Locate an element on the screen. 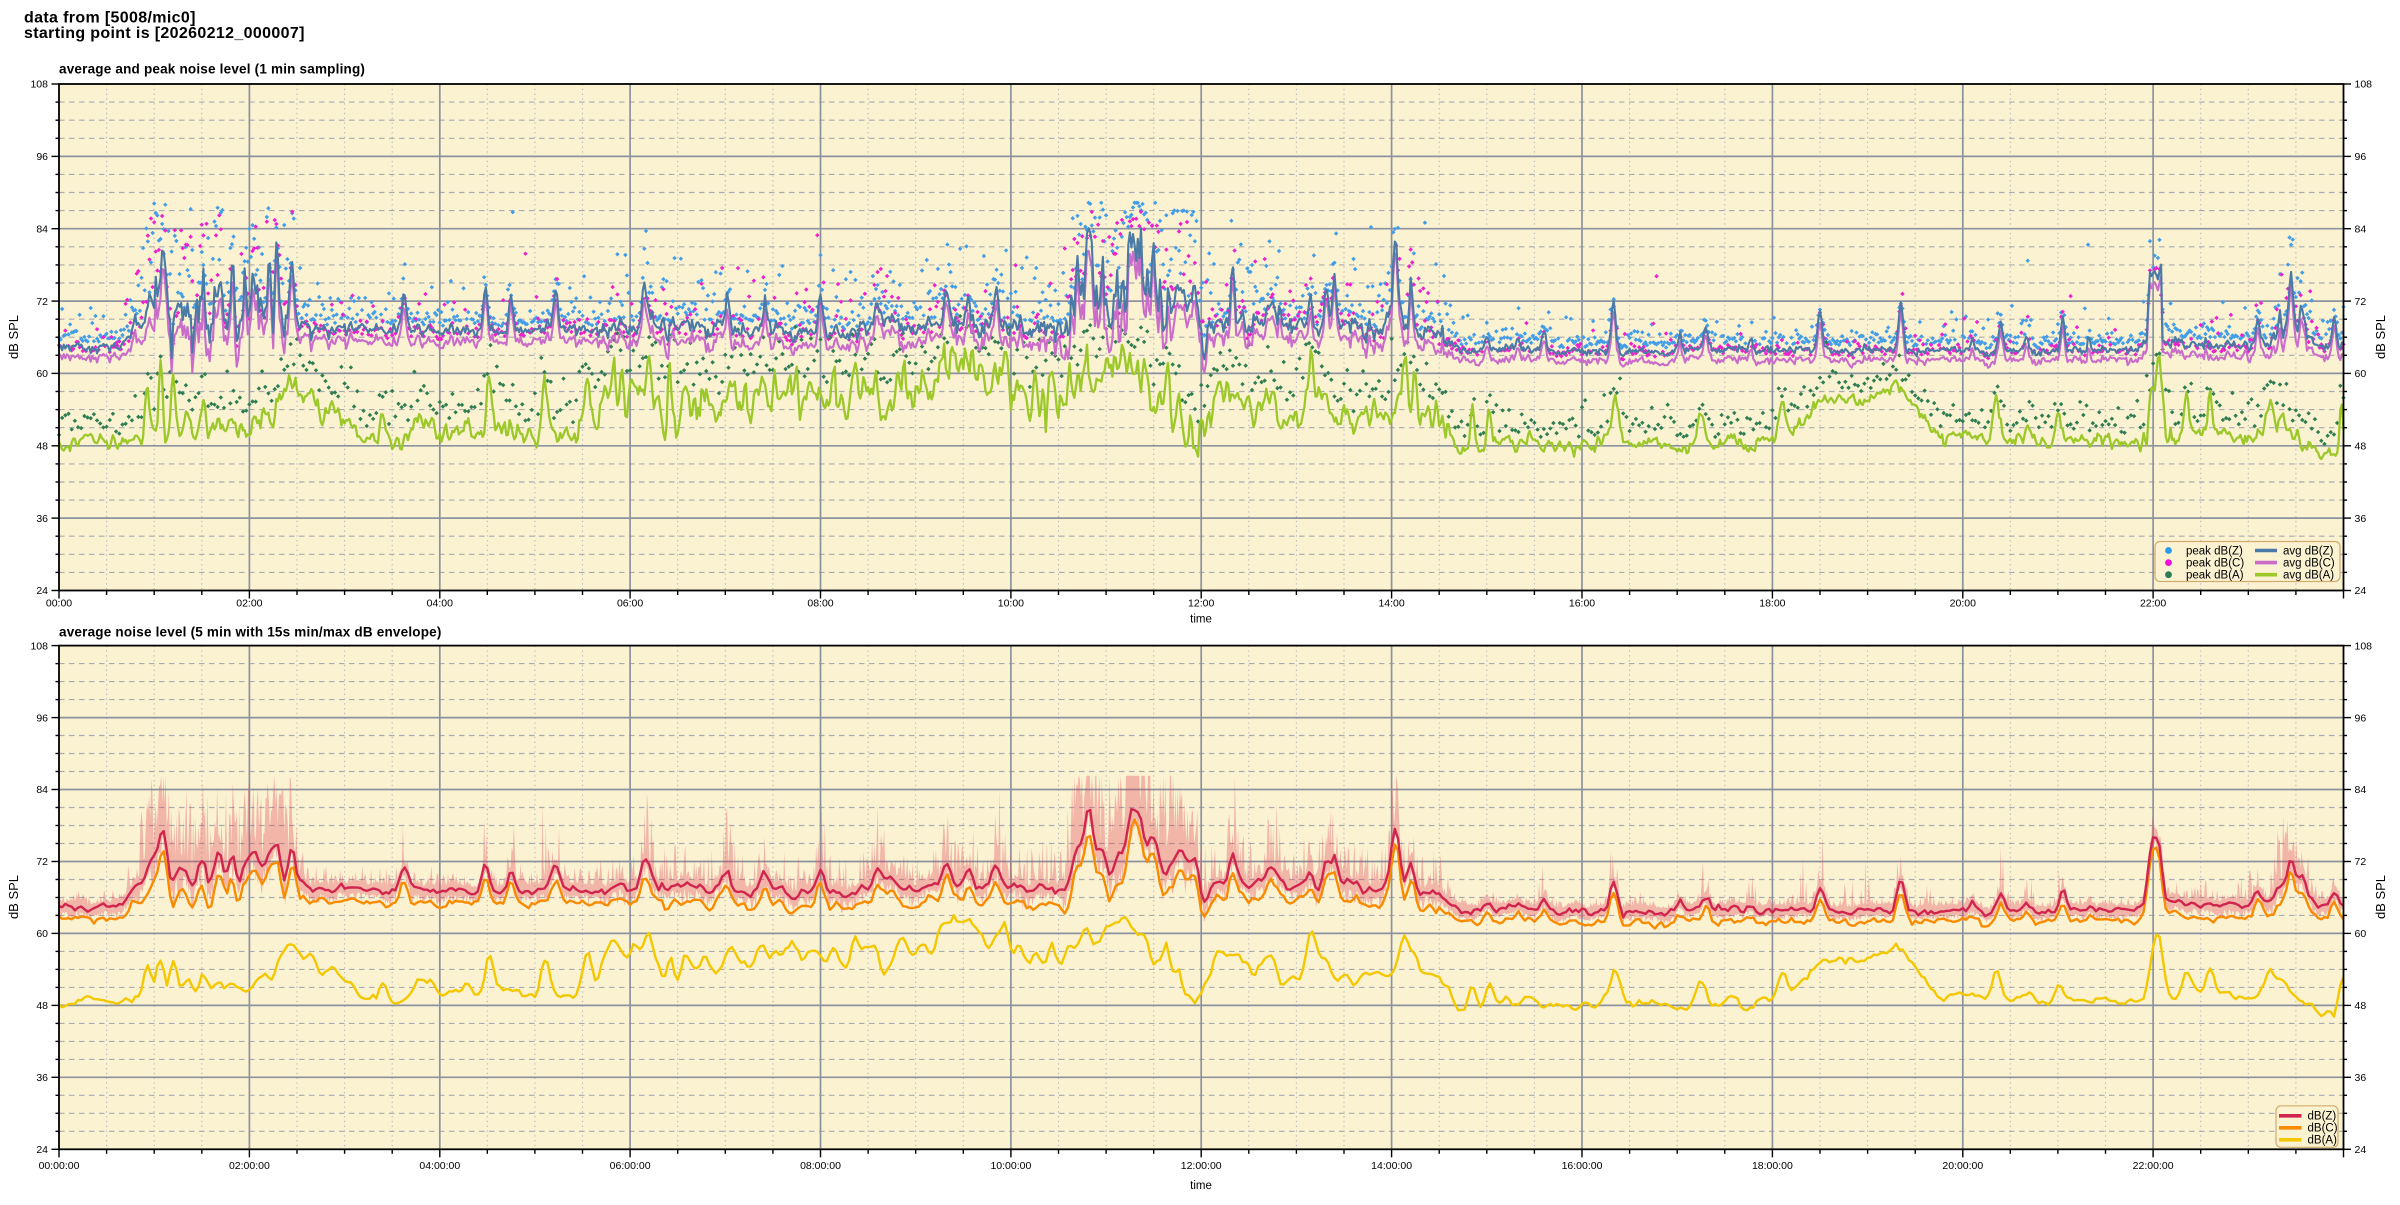 This screenshot has width=2400, height=1205. svg-text: 22:00 is located at coordinates (2153, 604).